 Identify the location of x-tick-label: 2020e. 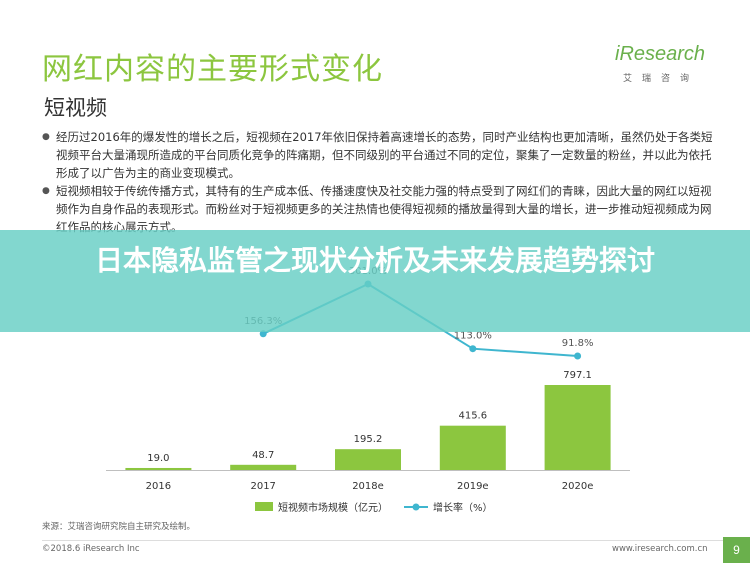
(578, 486).